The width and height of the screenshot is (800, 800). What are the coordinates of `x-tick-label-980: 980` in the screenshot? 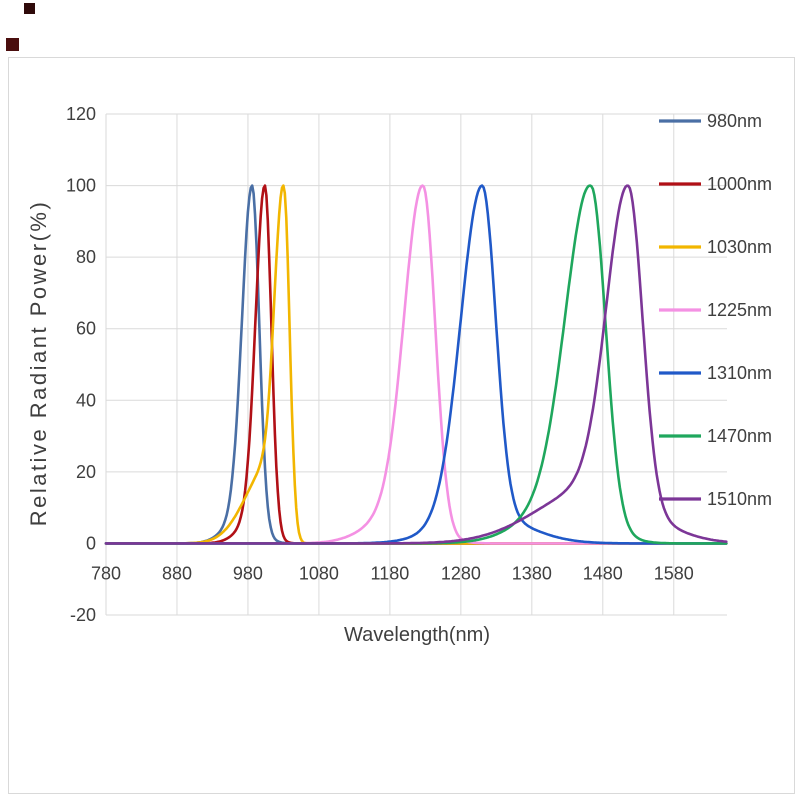 It's located at (248, 573).